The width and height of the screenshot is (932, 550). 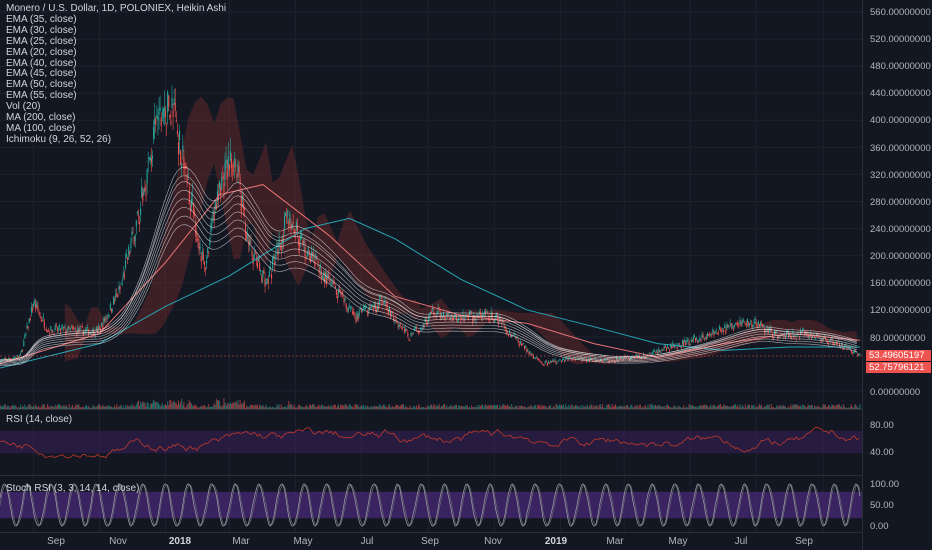 I want to click on volume-bars, so click(x=430, y=403).